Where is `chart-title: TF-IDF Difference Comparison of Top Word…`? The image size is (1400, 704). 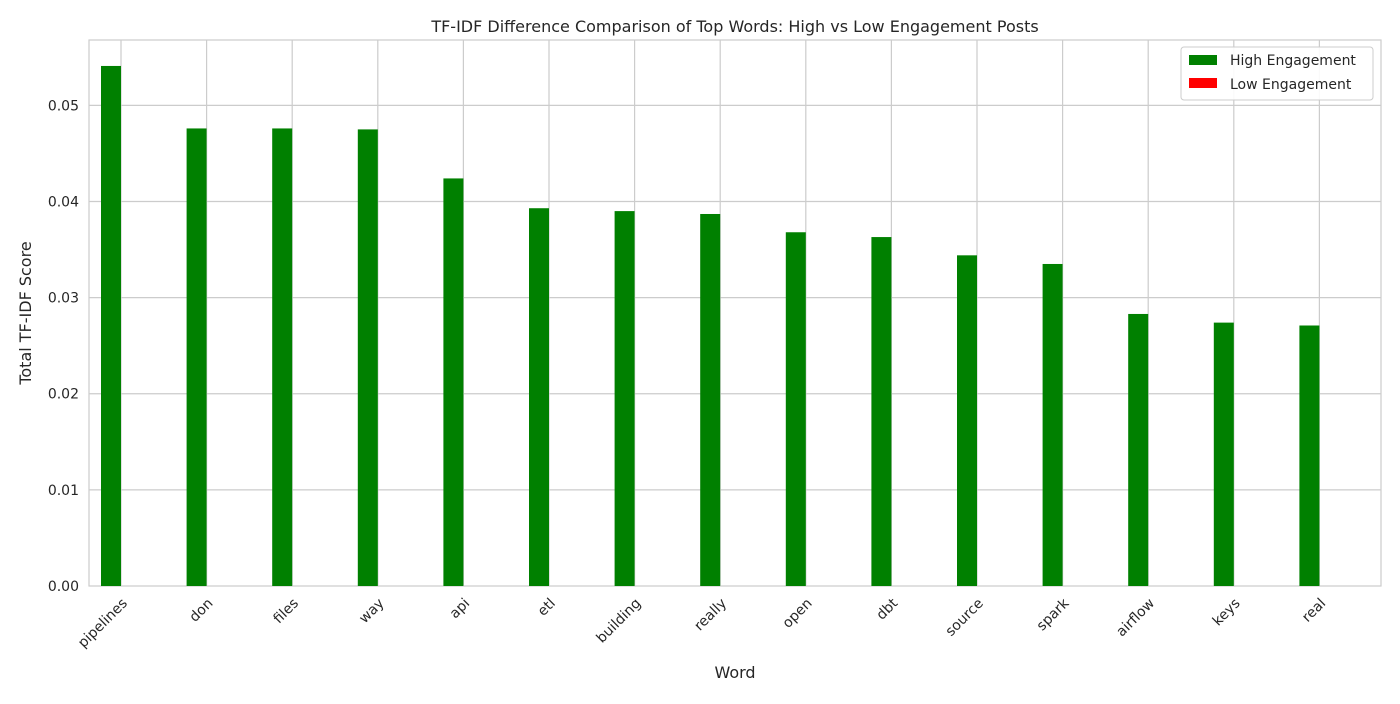
chart-title: TF-IDF Difference Comparison of Top Word… is located at coordinates (734, 26).